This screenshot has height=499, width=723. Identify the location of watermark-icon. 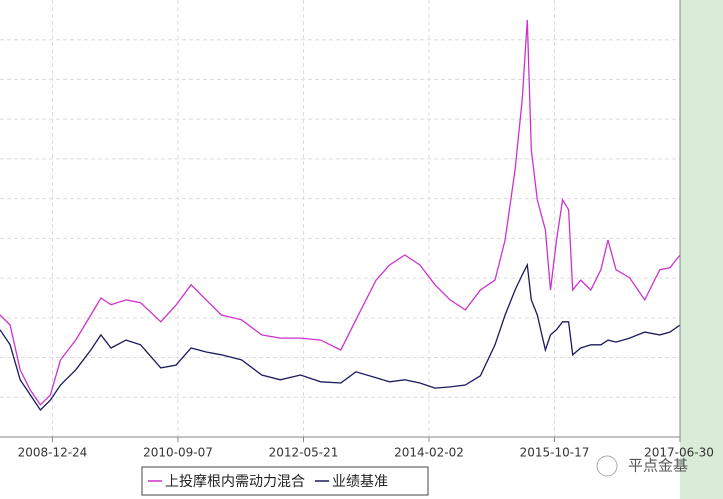
(607, 466).